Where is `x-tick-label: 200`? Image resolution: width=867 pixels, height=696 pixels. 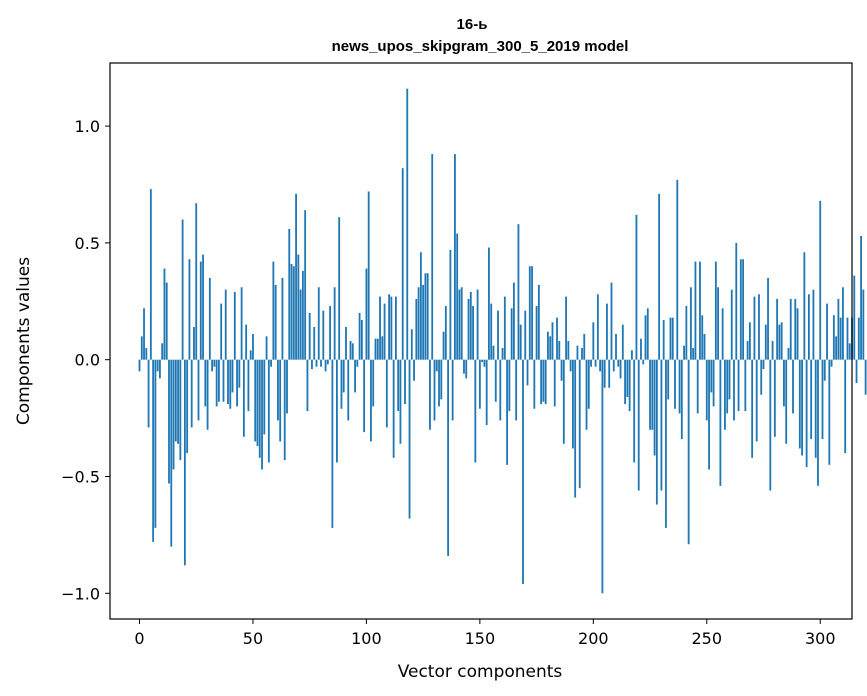 x-tick-label: 200 is located at coordinates (593, 638).